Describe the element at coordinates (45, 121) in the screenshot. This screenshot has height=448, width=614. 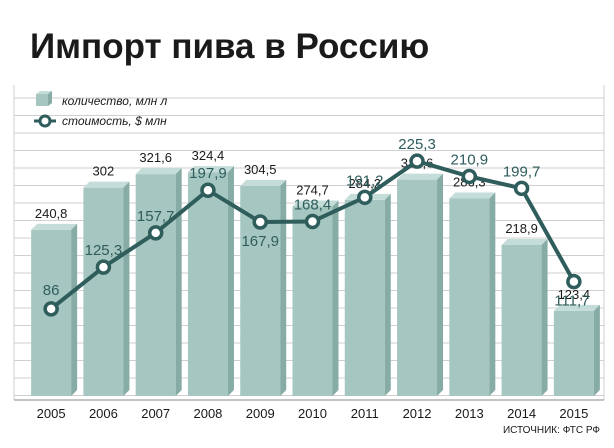
I see `legend-line-swatch` at that location.